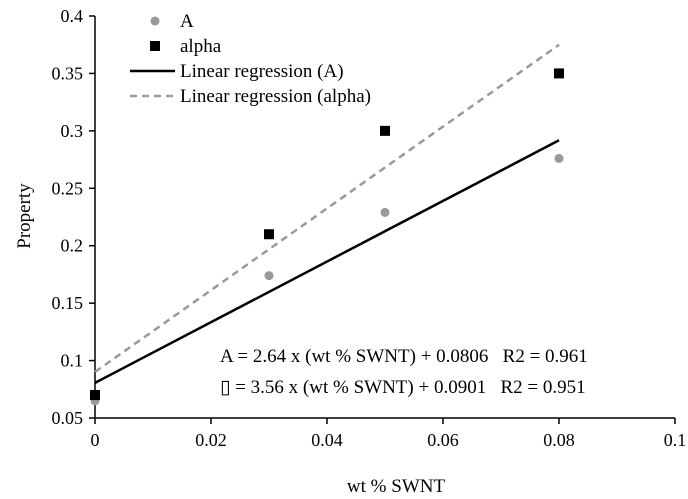 Image resolution: width=688 pixels, height=499 pixels. I want to click on y-tick-label: 0.1, so click(72, 361).